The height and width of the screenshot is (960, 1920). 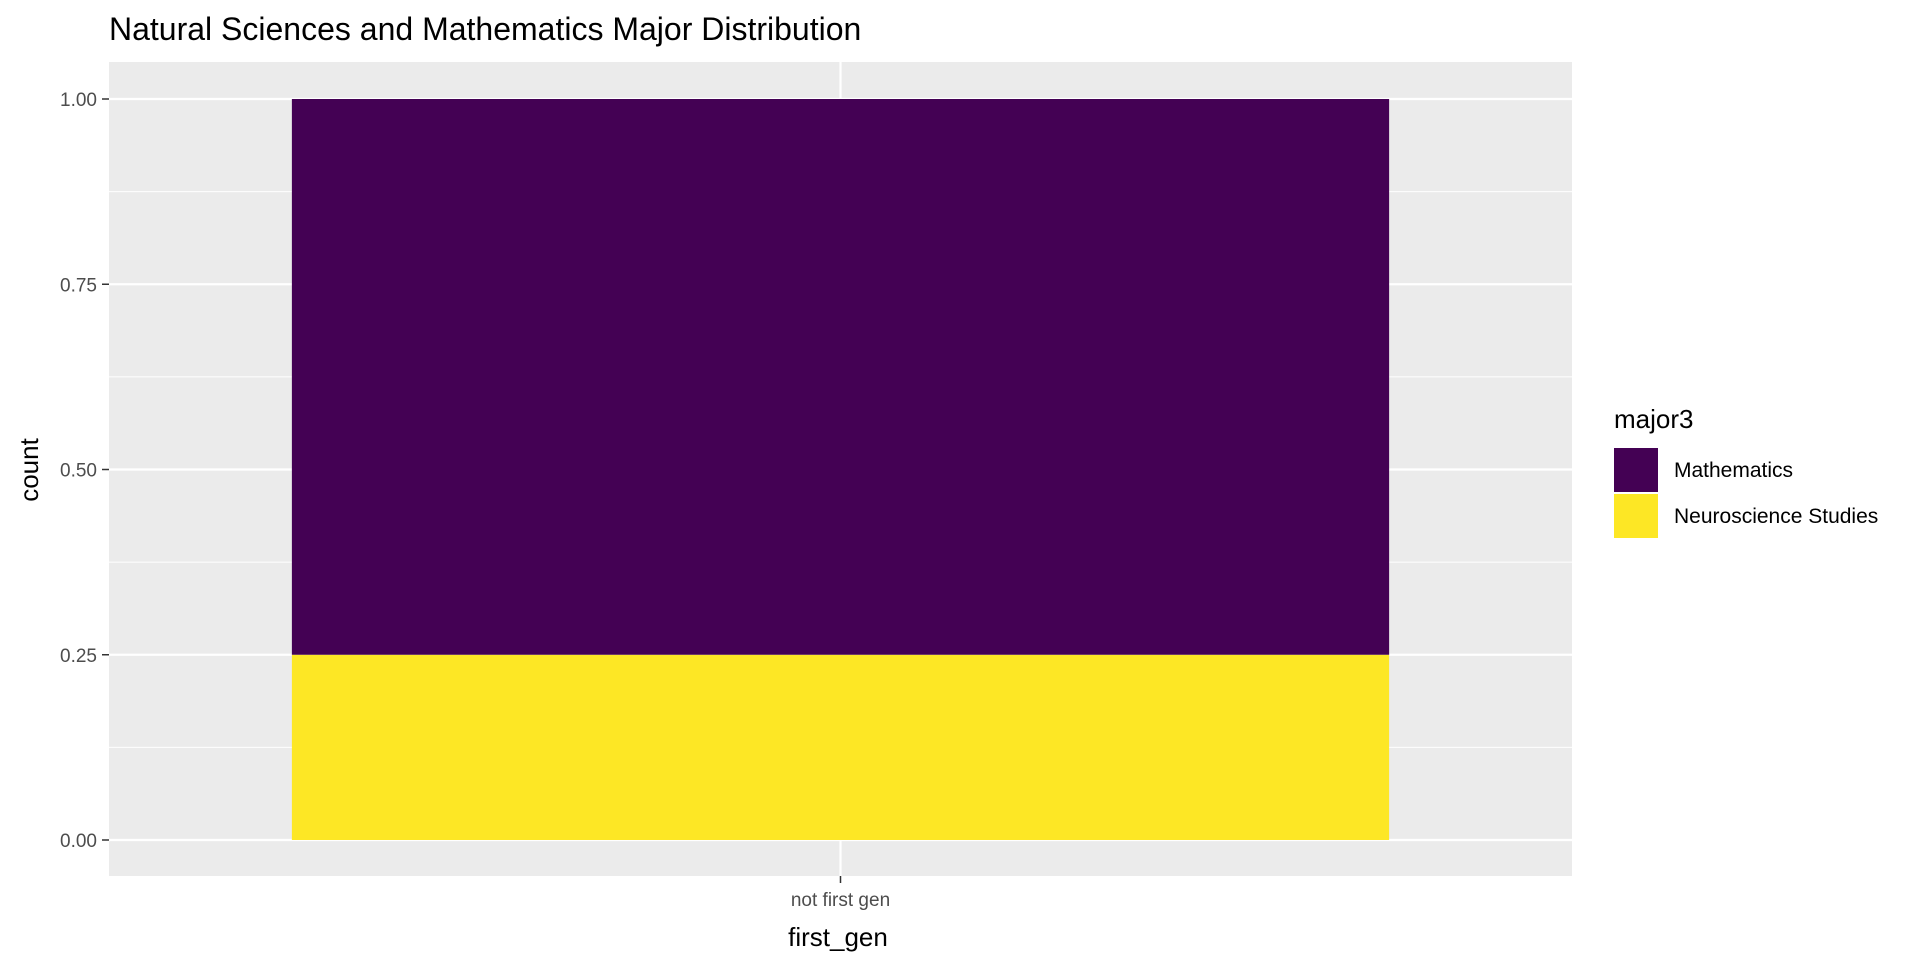 What do you see at coordinates (1653, 419) in the screenshot?
I see `legend-title: major3` at bounding box center [1653, 419].